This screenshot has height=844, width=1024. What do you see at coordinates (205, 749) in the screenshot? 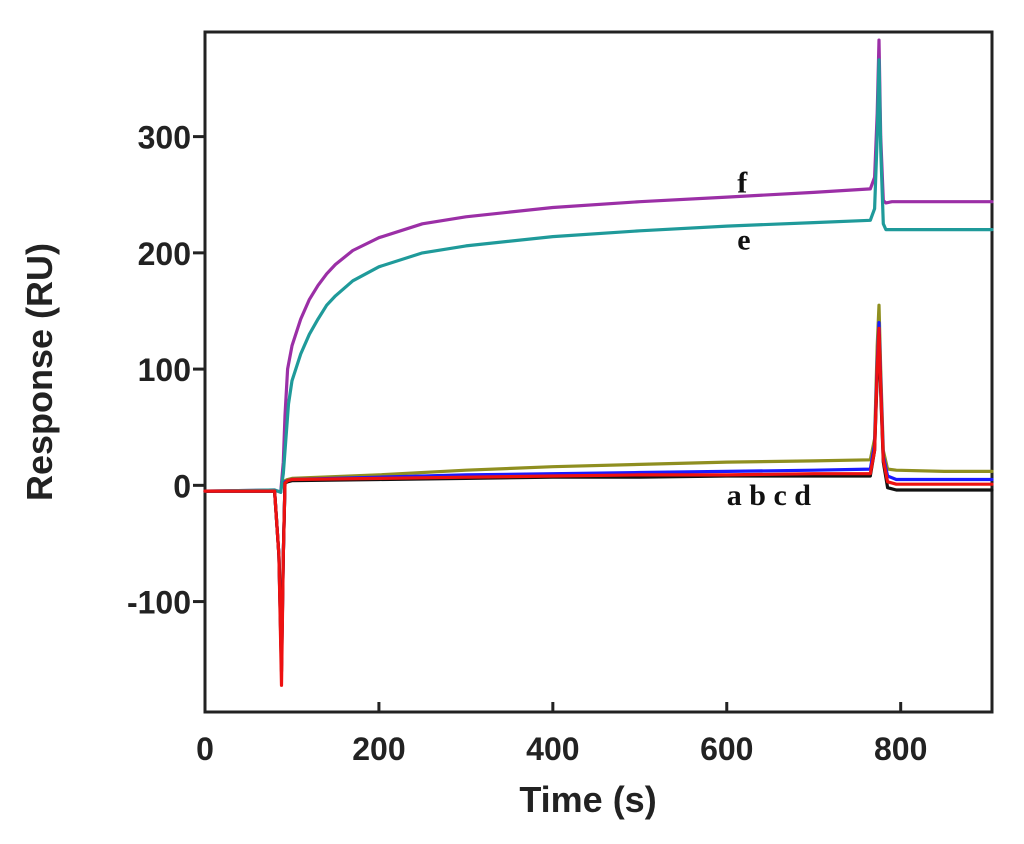
I see `x-tick-label: 0` at bounding box center [205, 749].